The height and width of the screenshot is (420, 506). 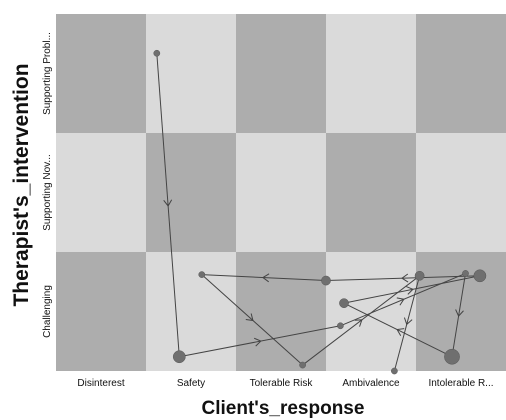 I want to click on x-tick-label: Tolerable Risk, so click(x=282, y=383).